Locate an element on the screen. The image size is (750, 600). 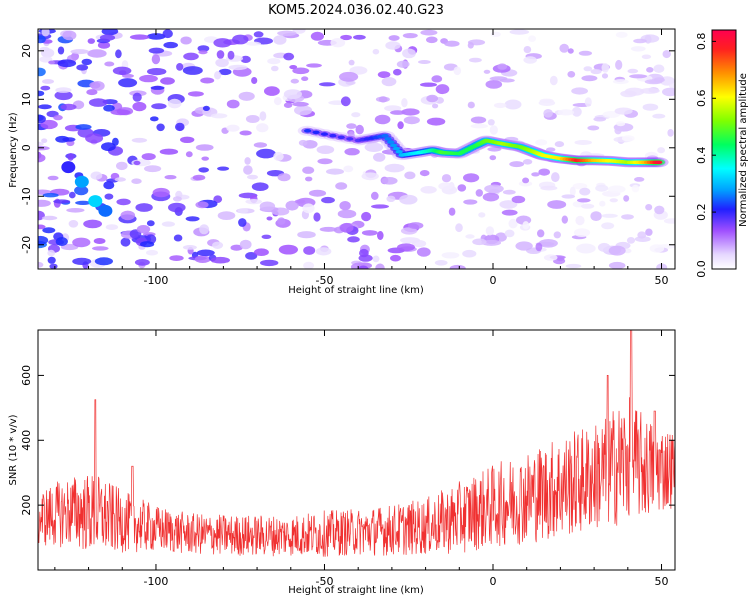
snr-y-axis-label: SNR (10 * v/v) is located at coordinates (13, 449).